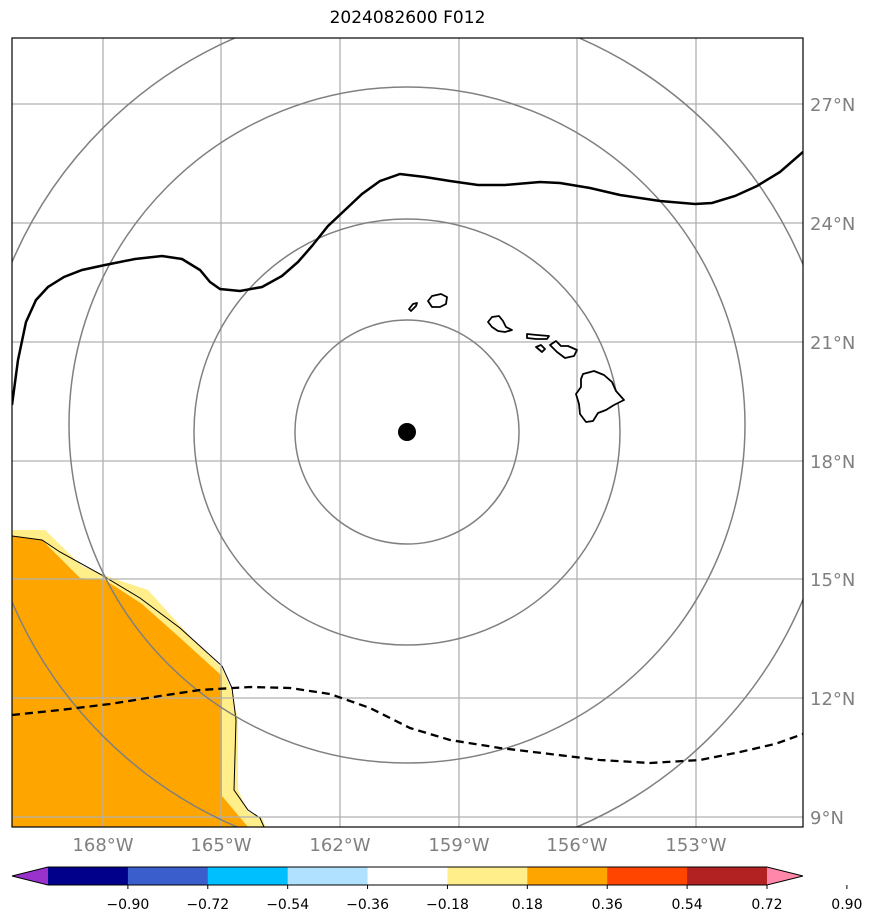  Describe the element at coordinates (846, 905) in the screenshot. I see `colorbar-tick-label: 0.90` at that location.